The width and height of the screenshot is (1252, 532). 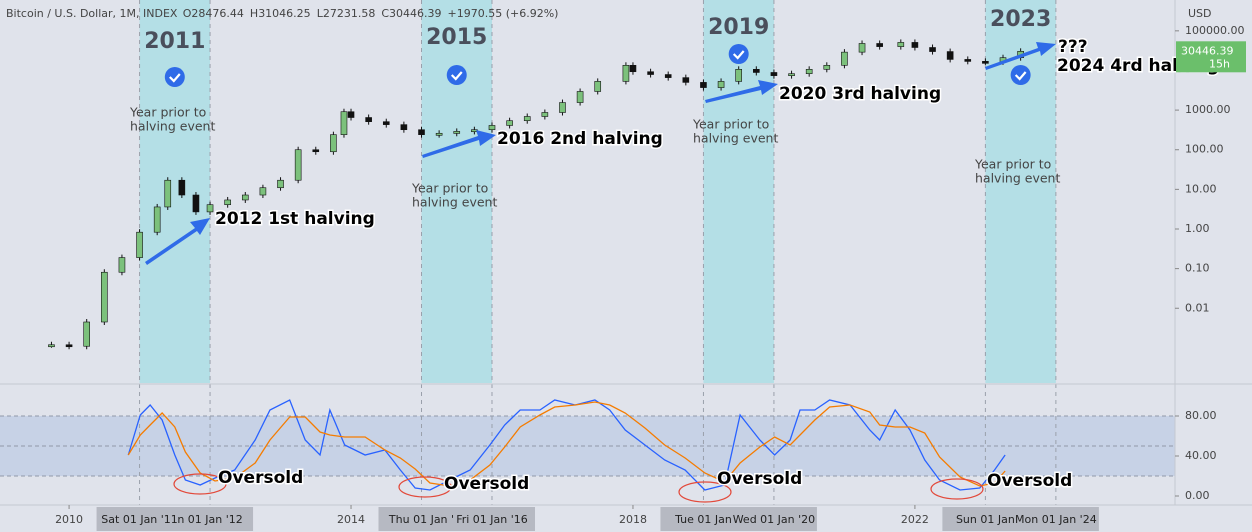 I want to click on y-tick-label: 100000.00, so click(x=1215, y=30).